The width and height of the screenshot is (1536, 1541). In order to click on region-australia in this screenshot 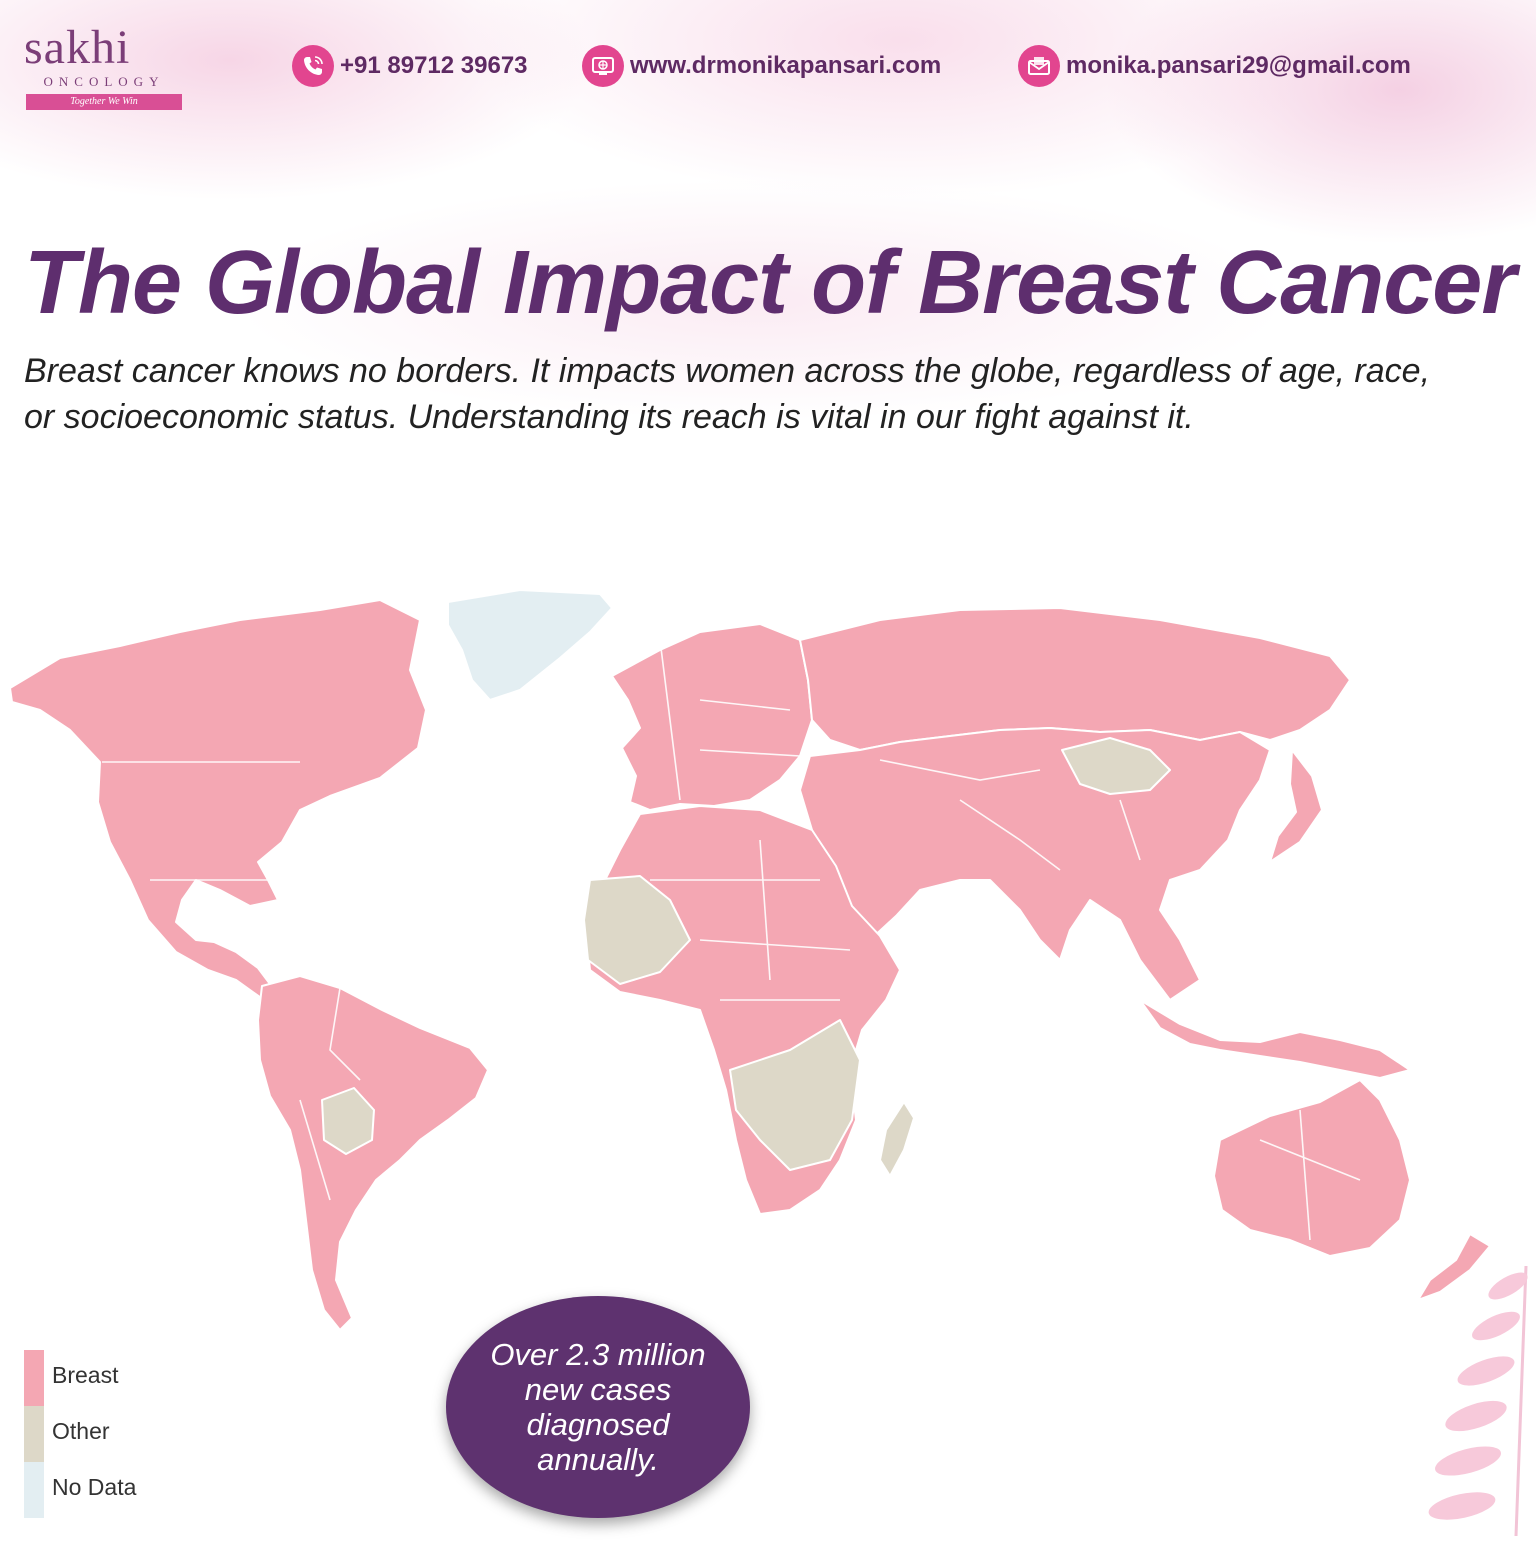, I will do `click(1312, 1168)`.